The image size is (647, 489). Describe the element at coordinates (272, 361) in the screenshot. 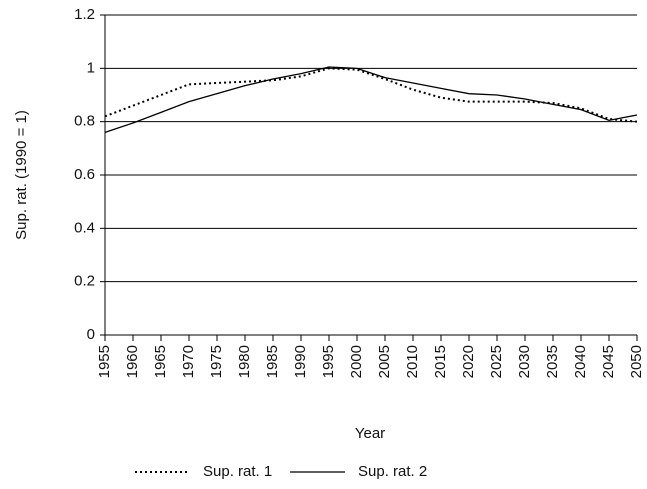

I see `x-tick-label: 1985` at that location.